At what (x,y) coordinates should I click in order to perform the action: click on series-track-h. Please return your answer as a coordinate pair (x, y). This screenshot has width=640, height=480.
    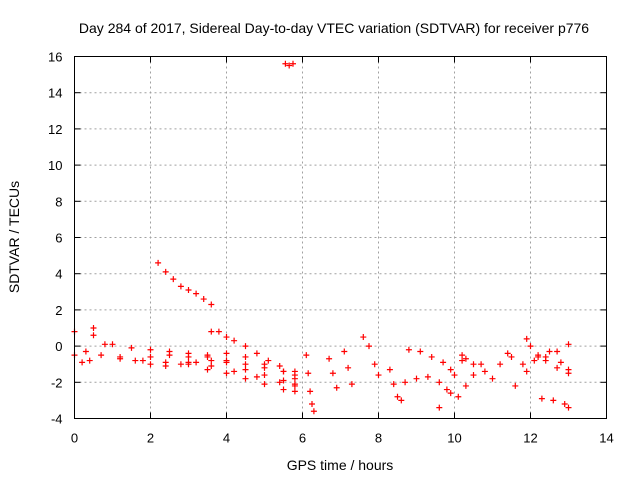
    Looking at the image, I should click on (185, 283).